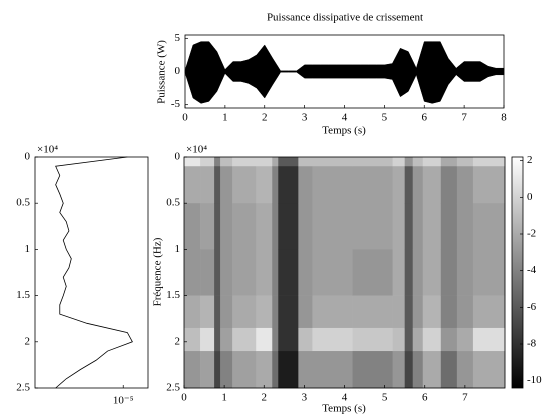  What do you see at coordinates (345, 398) in the screenshot?
I see `x-tick-label: 4` at bounding box center [345, 398].